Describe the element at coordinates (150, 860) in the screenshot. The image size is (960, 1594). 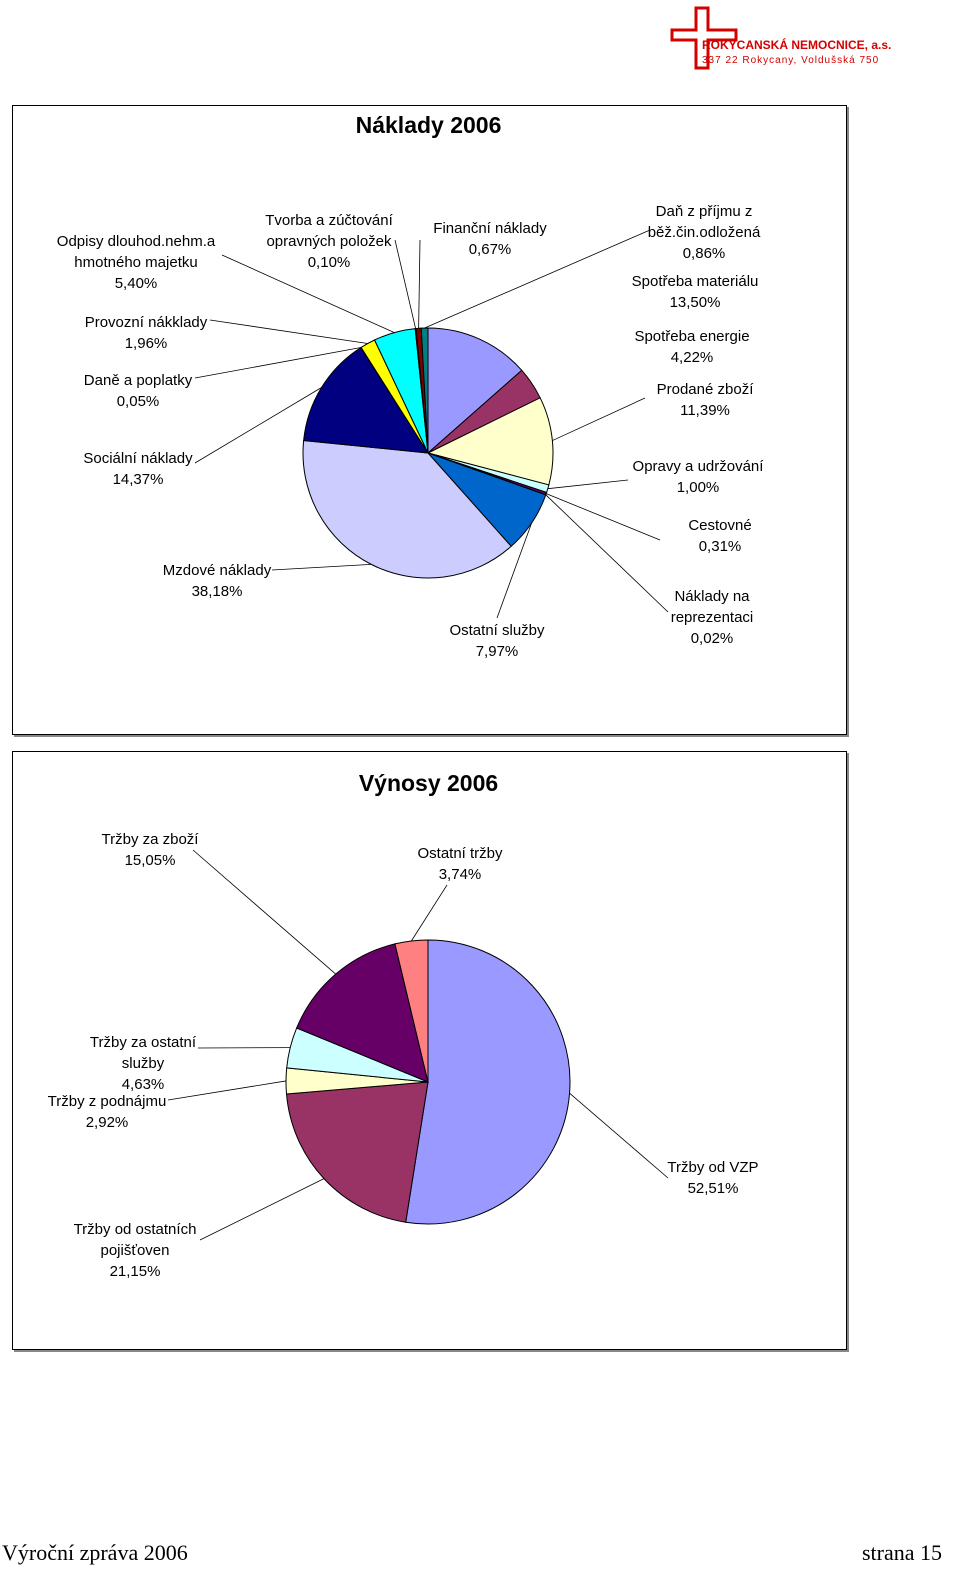
I see `slice-value: 15,05%` at that location.